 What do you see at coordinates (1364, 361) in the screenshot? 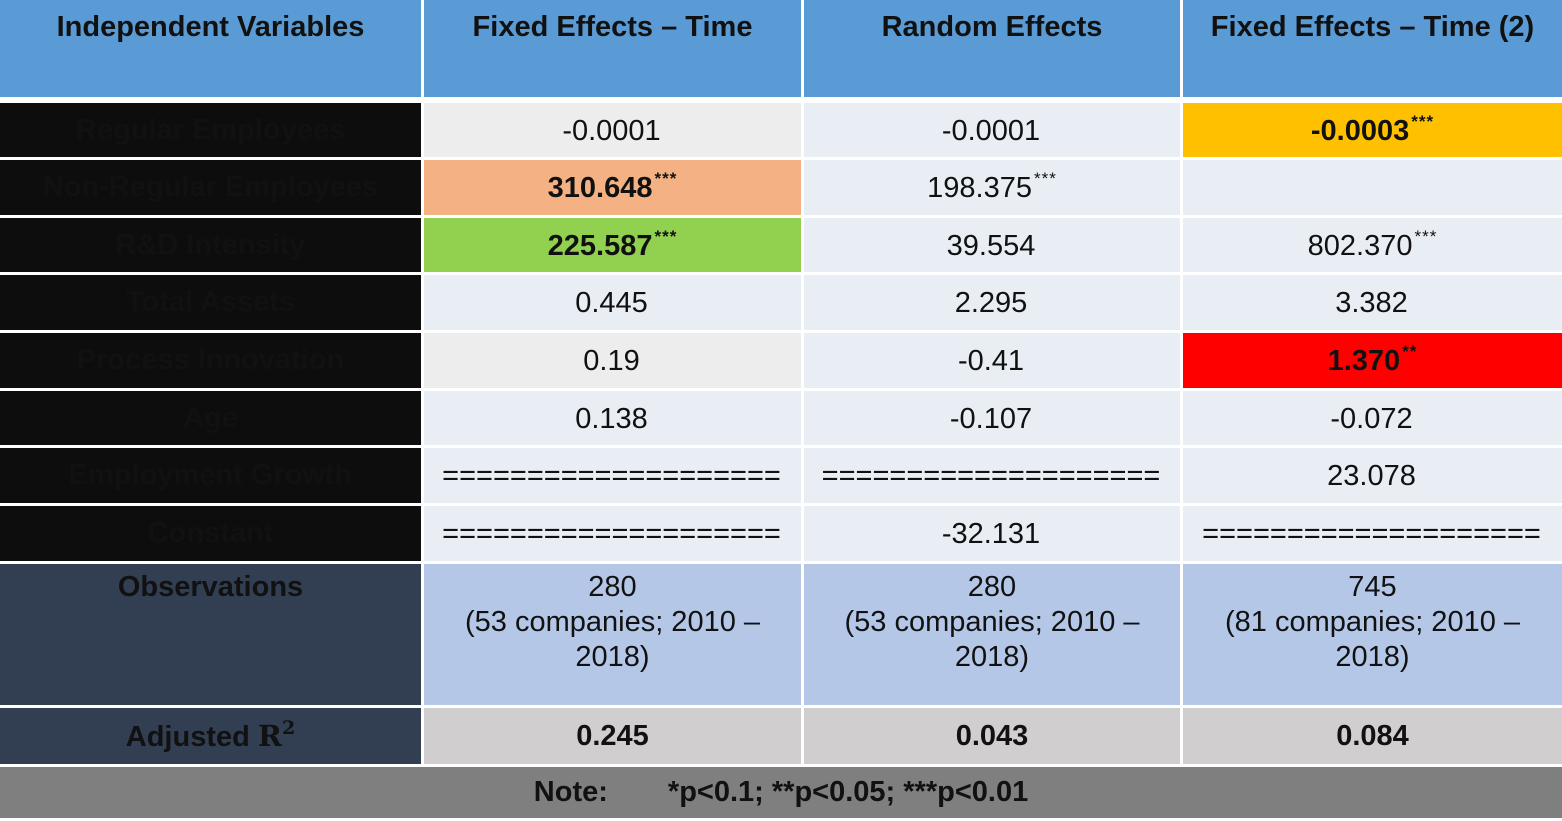
I see `cell-value: 1.370` at bounding box center [1364, 361].